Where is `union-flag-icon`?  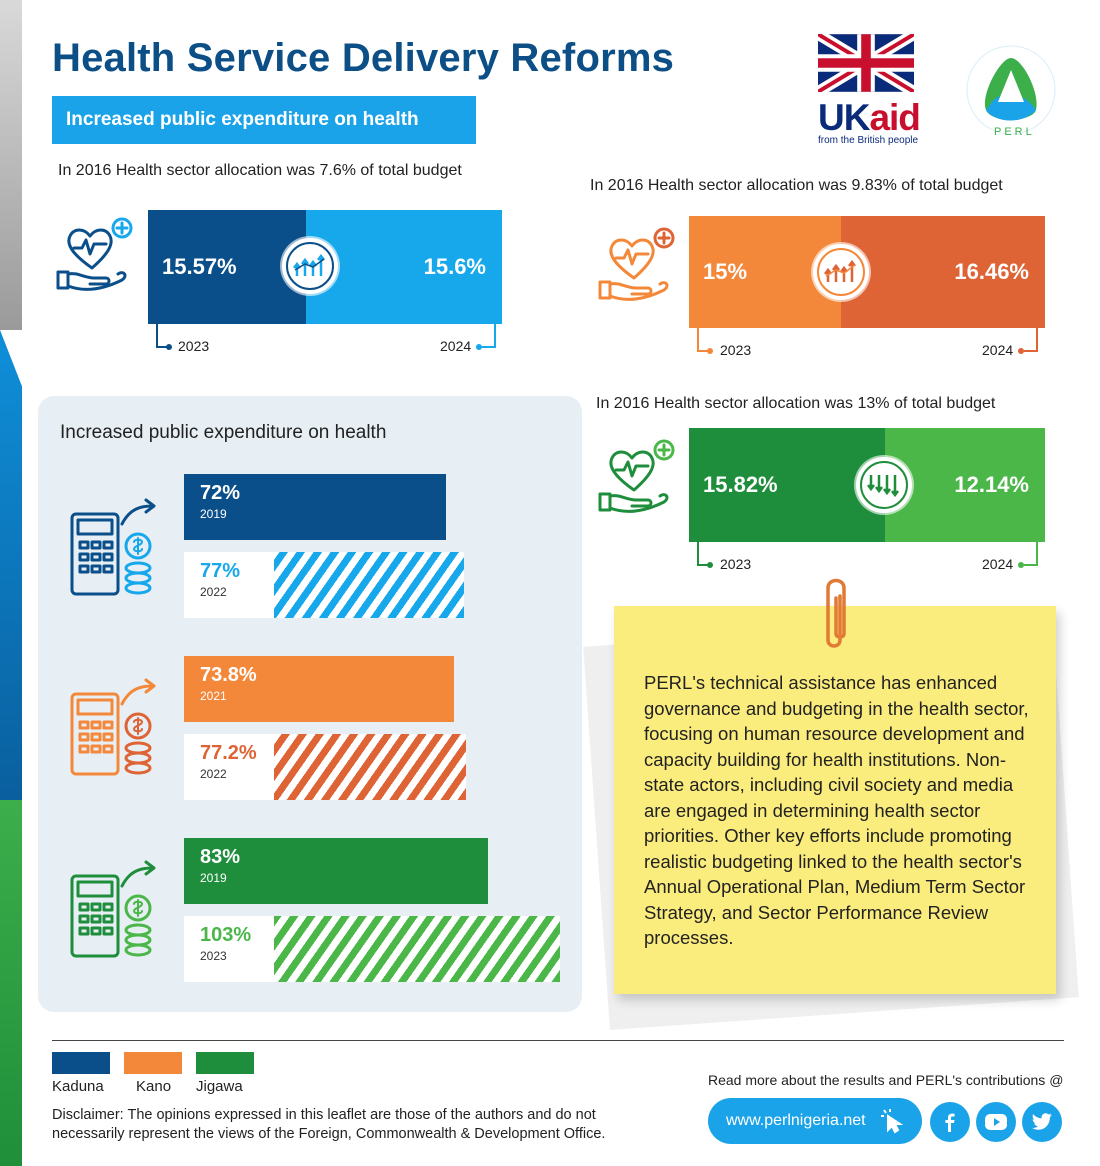
union-flag-icon is located at coordinates (866, 63).